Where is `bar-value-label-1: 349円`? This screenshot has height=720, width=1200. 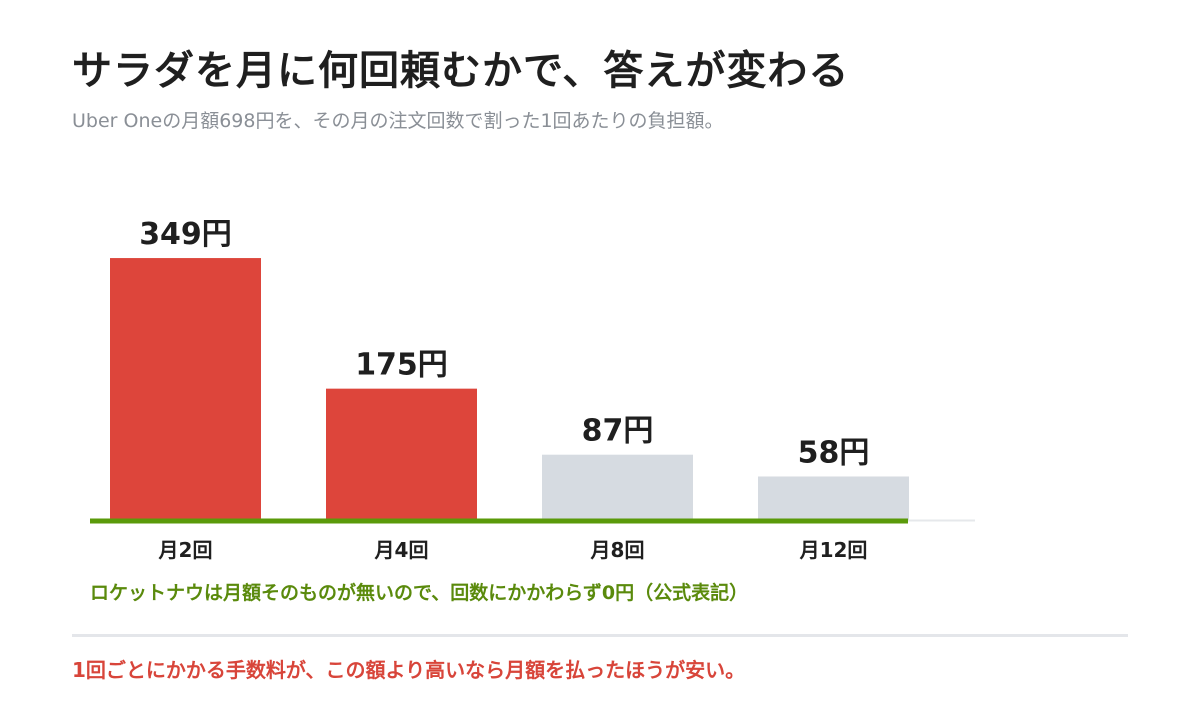 bar-value-label-1: 349円 is located at coordinates (185, 234).